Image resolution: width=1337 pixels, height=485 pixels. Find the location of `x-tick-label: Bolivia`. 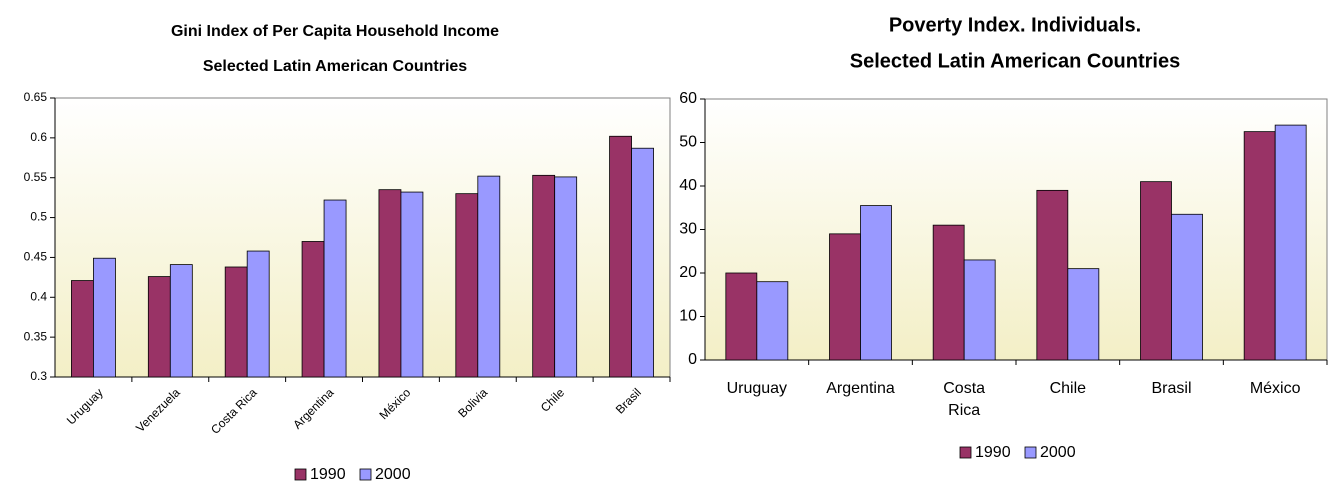

x-tick-label: Bolivia is located at coordinates (472, 402).